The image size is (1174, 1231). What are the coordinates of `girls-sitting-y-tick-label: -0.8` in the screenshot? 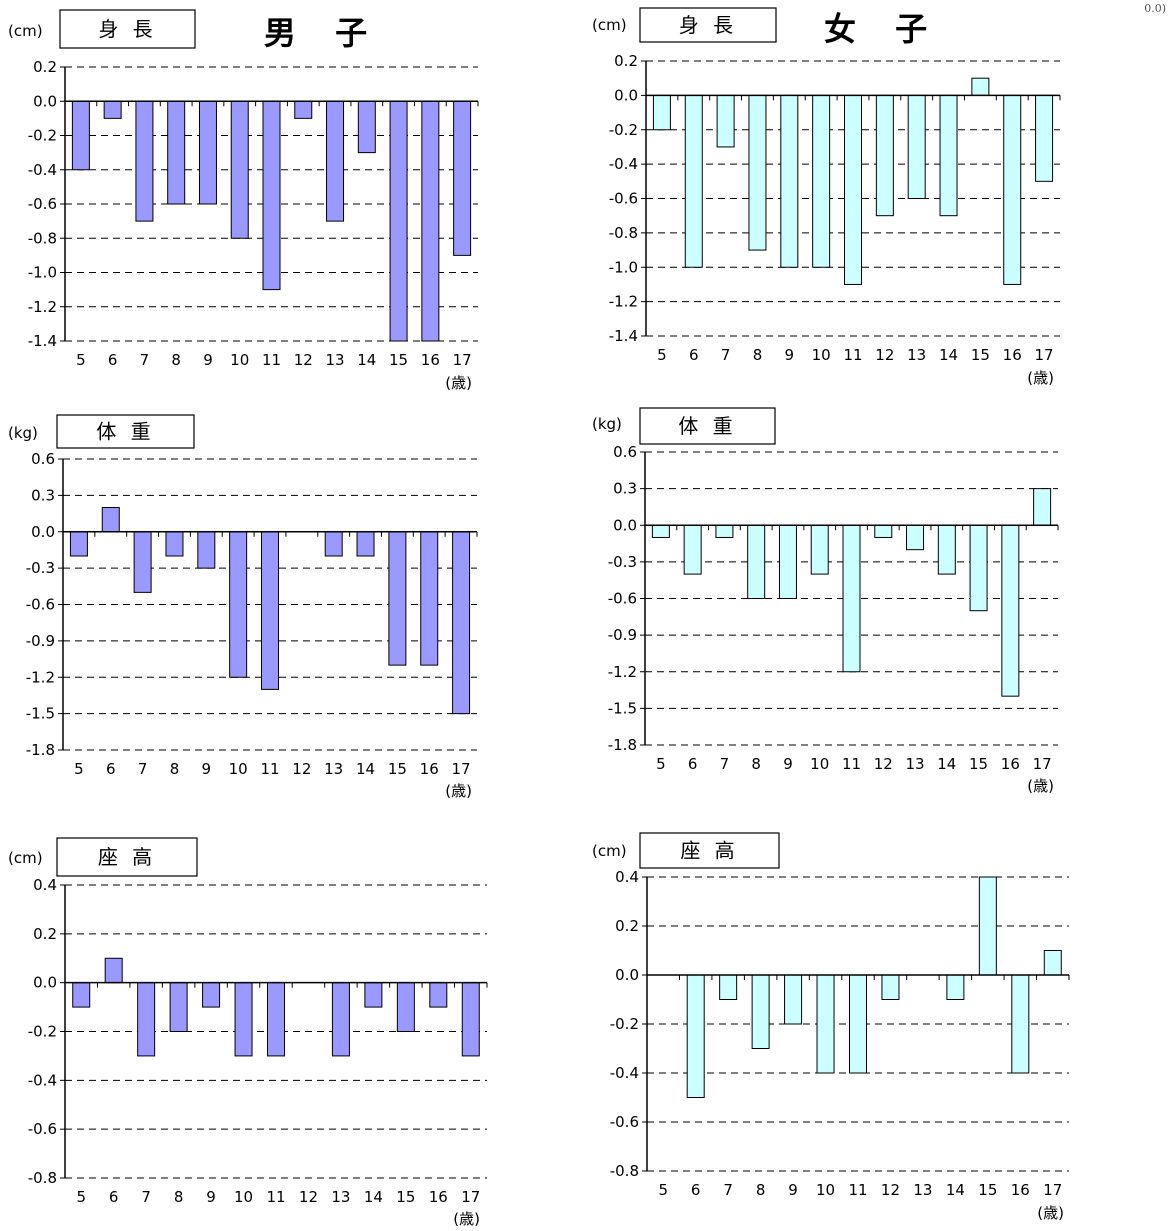 It's located at (624, 1171).